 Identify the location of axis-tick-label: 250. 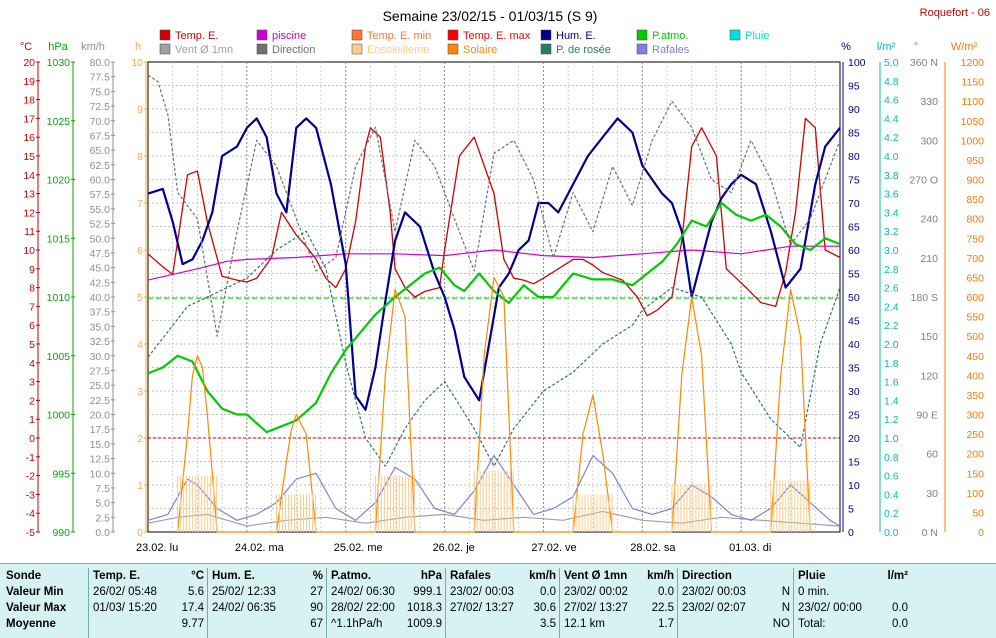
(975, 435).